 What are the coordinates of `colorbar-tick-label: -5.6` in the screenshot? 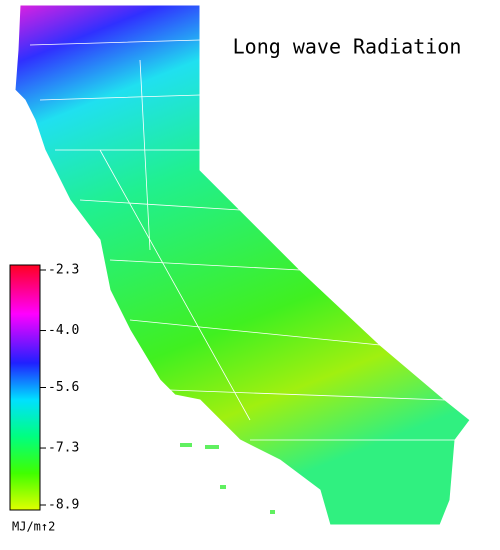 It's located at (63, 387).